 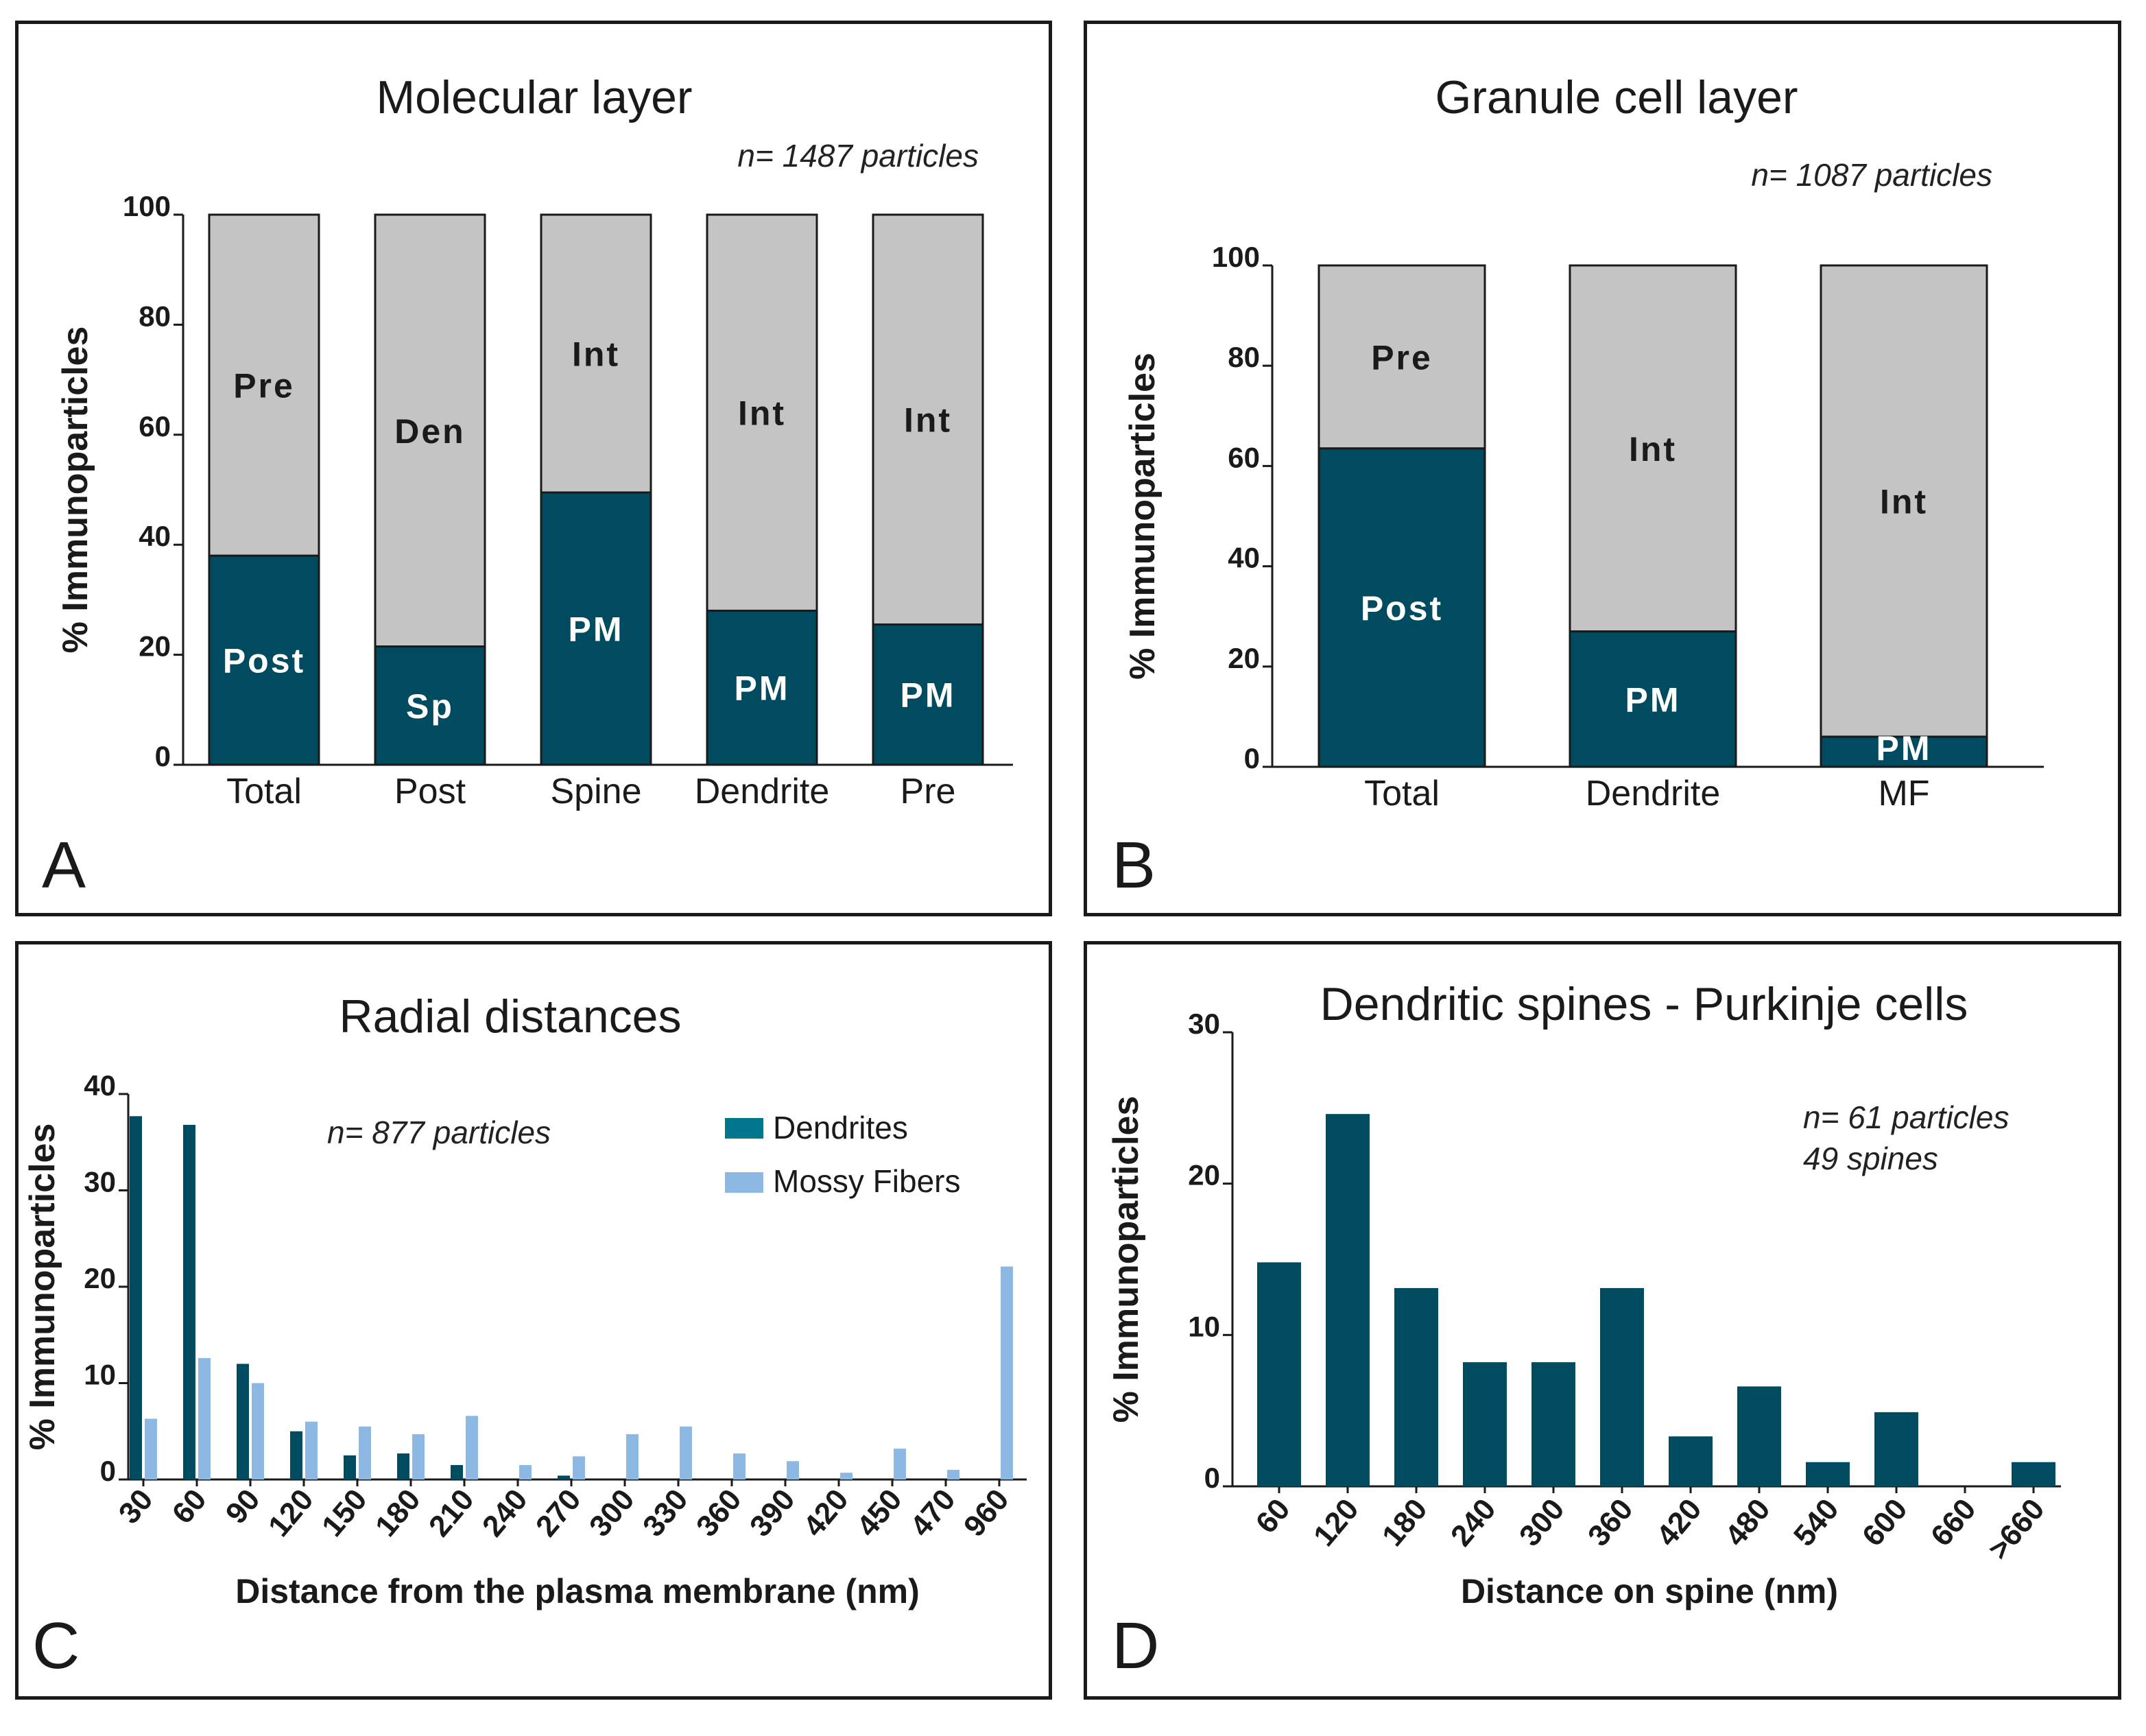 What do you see at coordinates (136, 1507) in the screenshot?
I see `x-tick-label: 30` at bounding box center [136, 1507].